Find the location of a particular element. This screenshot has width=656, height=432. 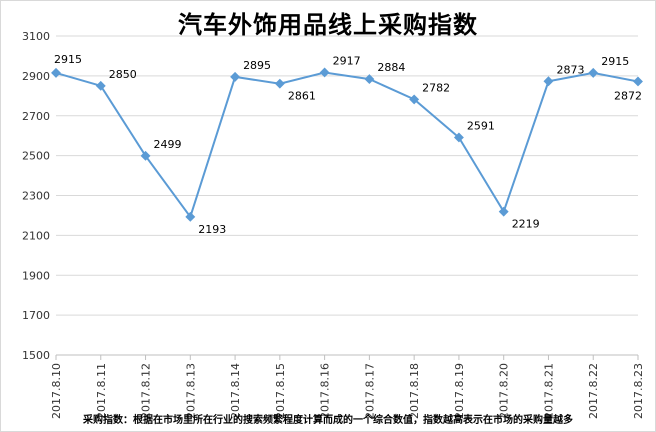

y-tick-label-1900: 1900 is located at coordinates (36, 275).